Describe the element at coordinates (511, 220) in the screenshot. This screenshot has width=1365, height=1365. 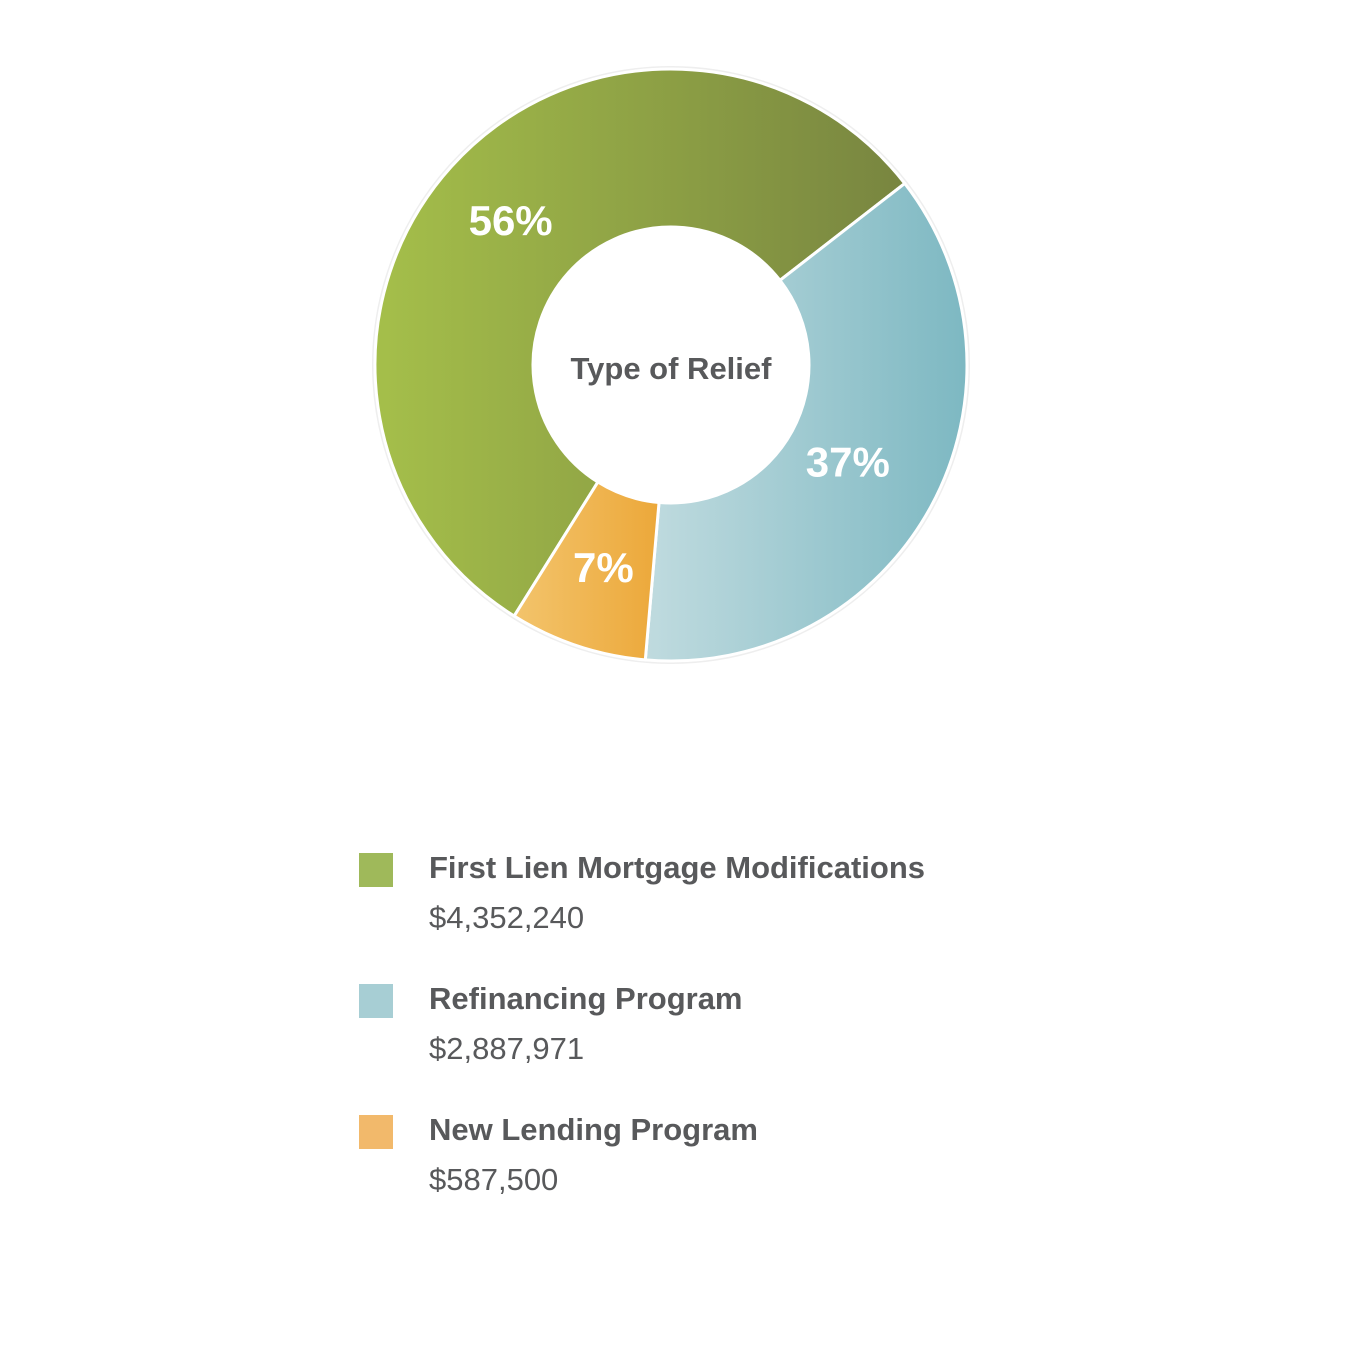
I see `percent-label-first-lien: 56%` at that location.